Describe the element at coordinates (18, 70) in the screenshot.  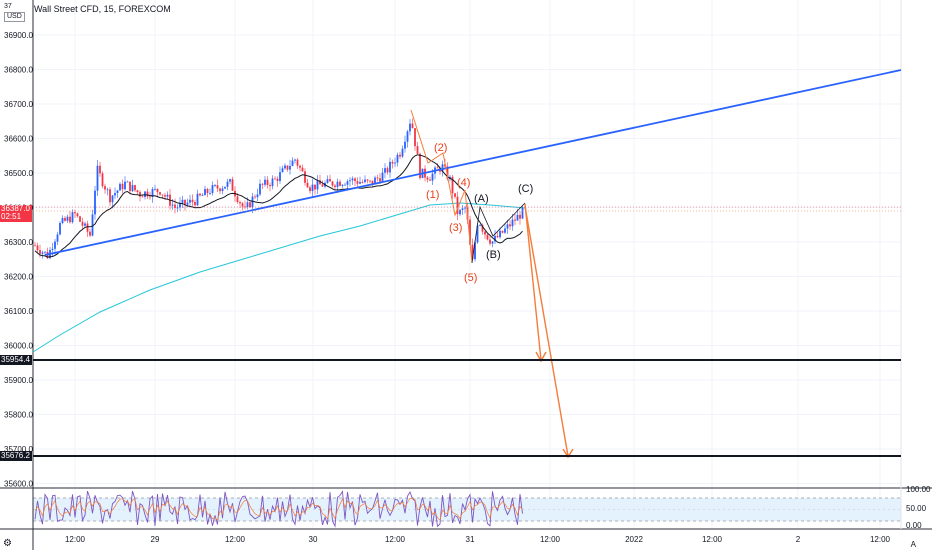
I see `price-tick-label: 36800.0` at that location.